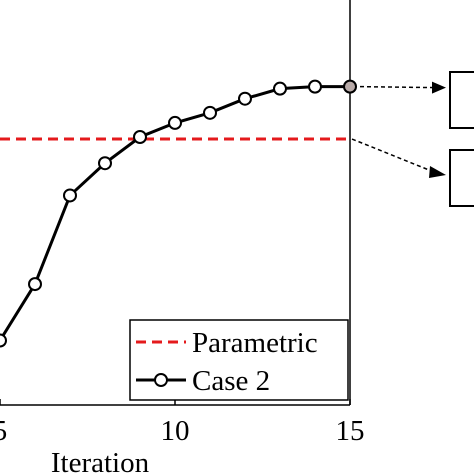  What do you see at coordinates (175, 431) in the screenshot?
I see `x-tick-label: 10` at bounding box center [175, 431].